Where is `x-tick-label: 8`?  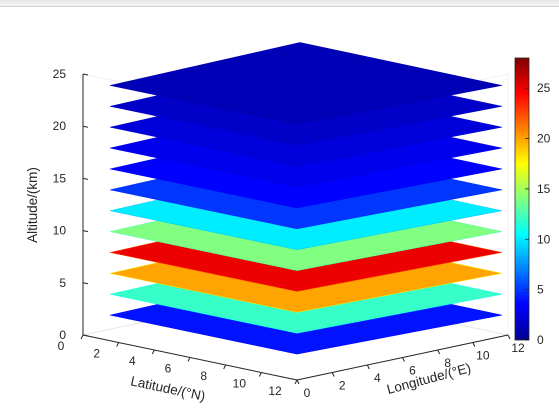
x-tick-label: 8 is located at coordinates (203, 376).